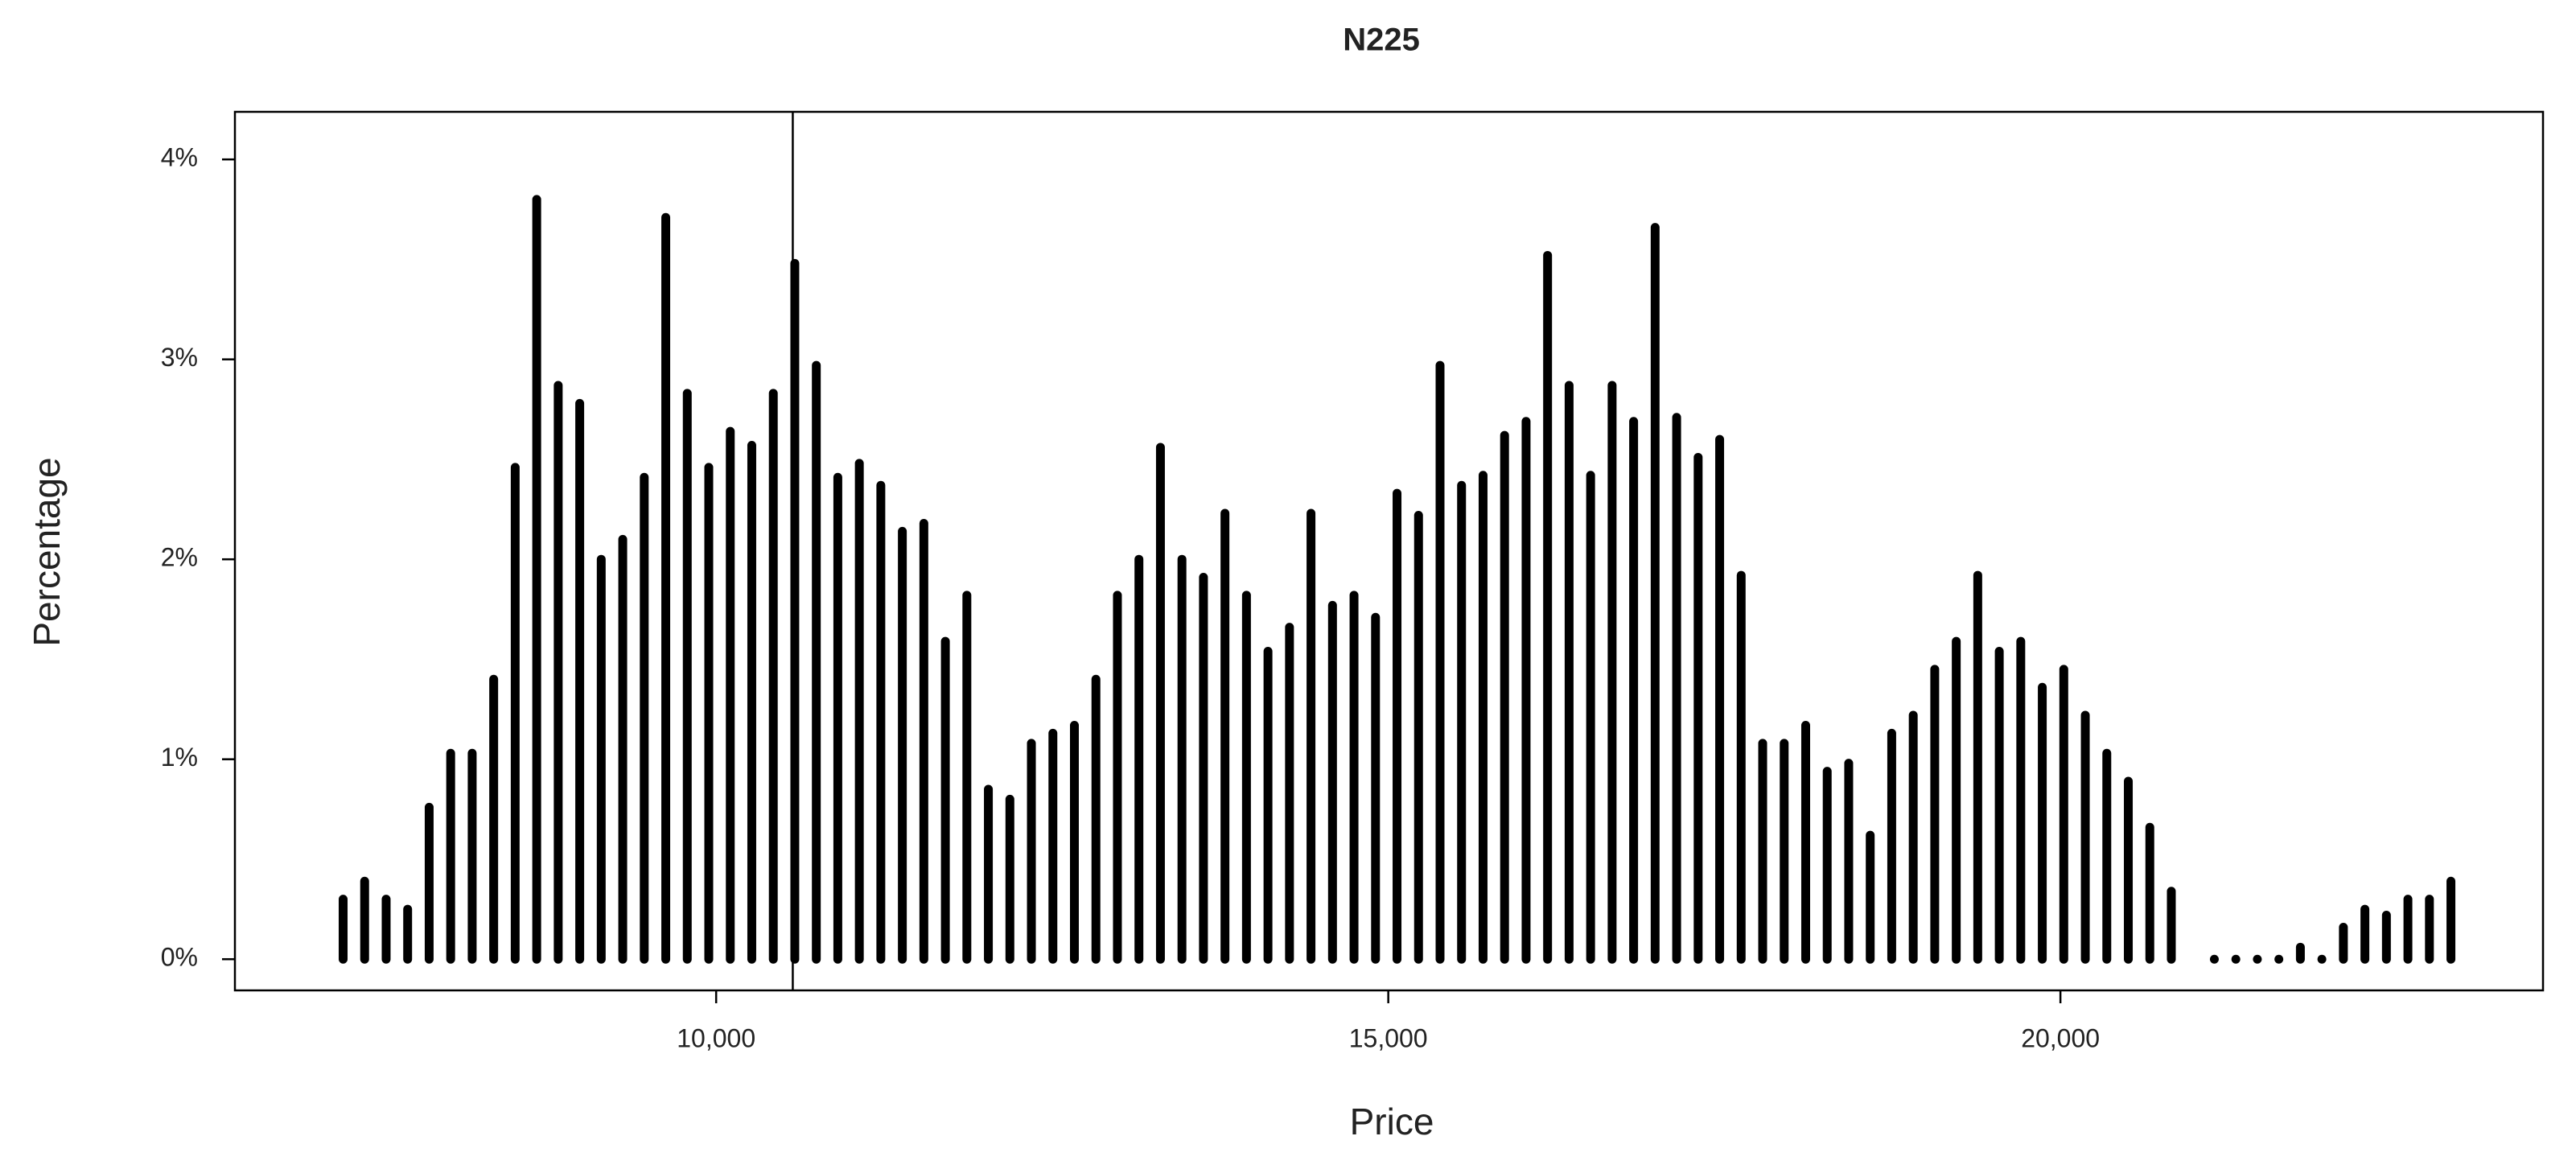  I want to click on x-tick-label: 15,000, so click(1388, 1037).